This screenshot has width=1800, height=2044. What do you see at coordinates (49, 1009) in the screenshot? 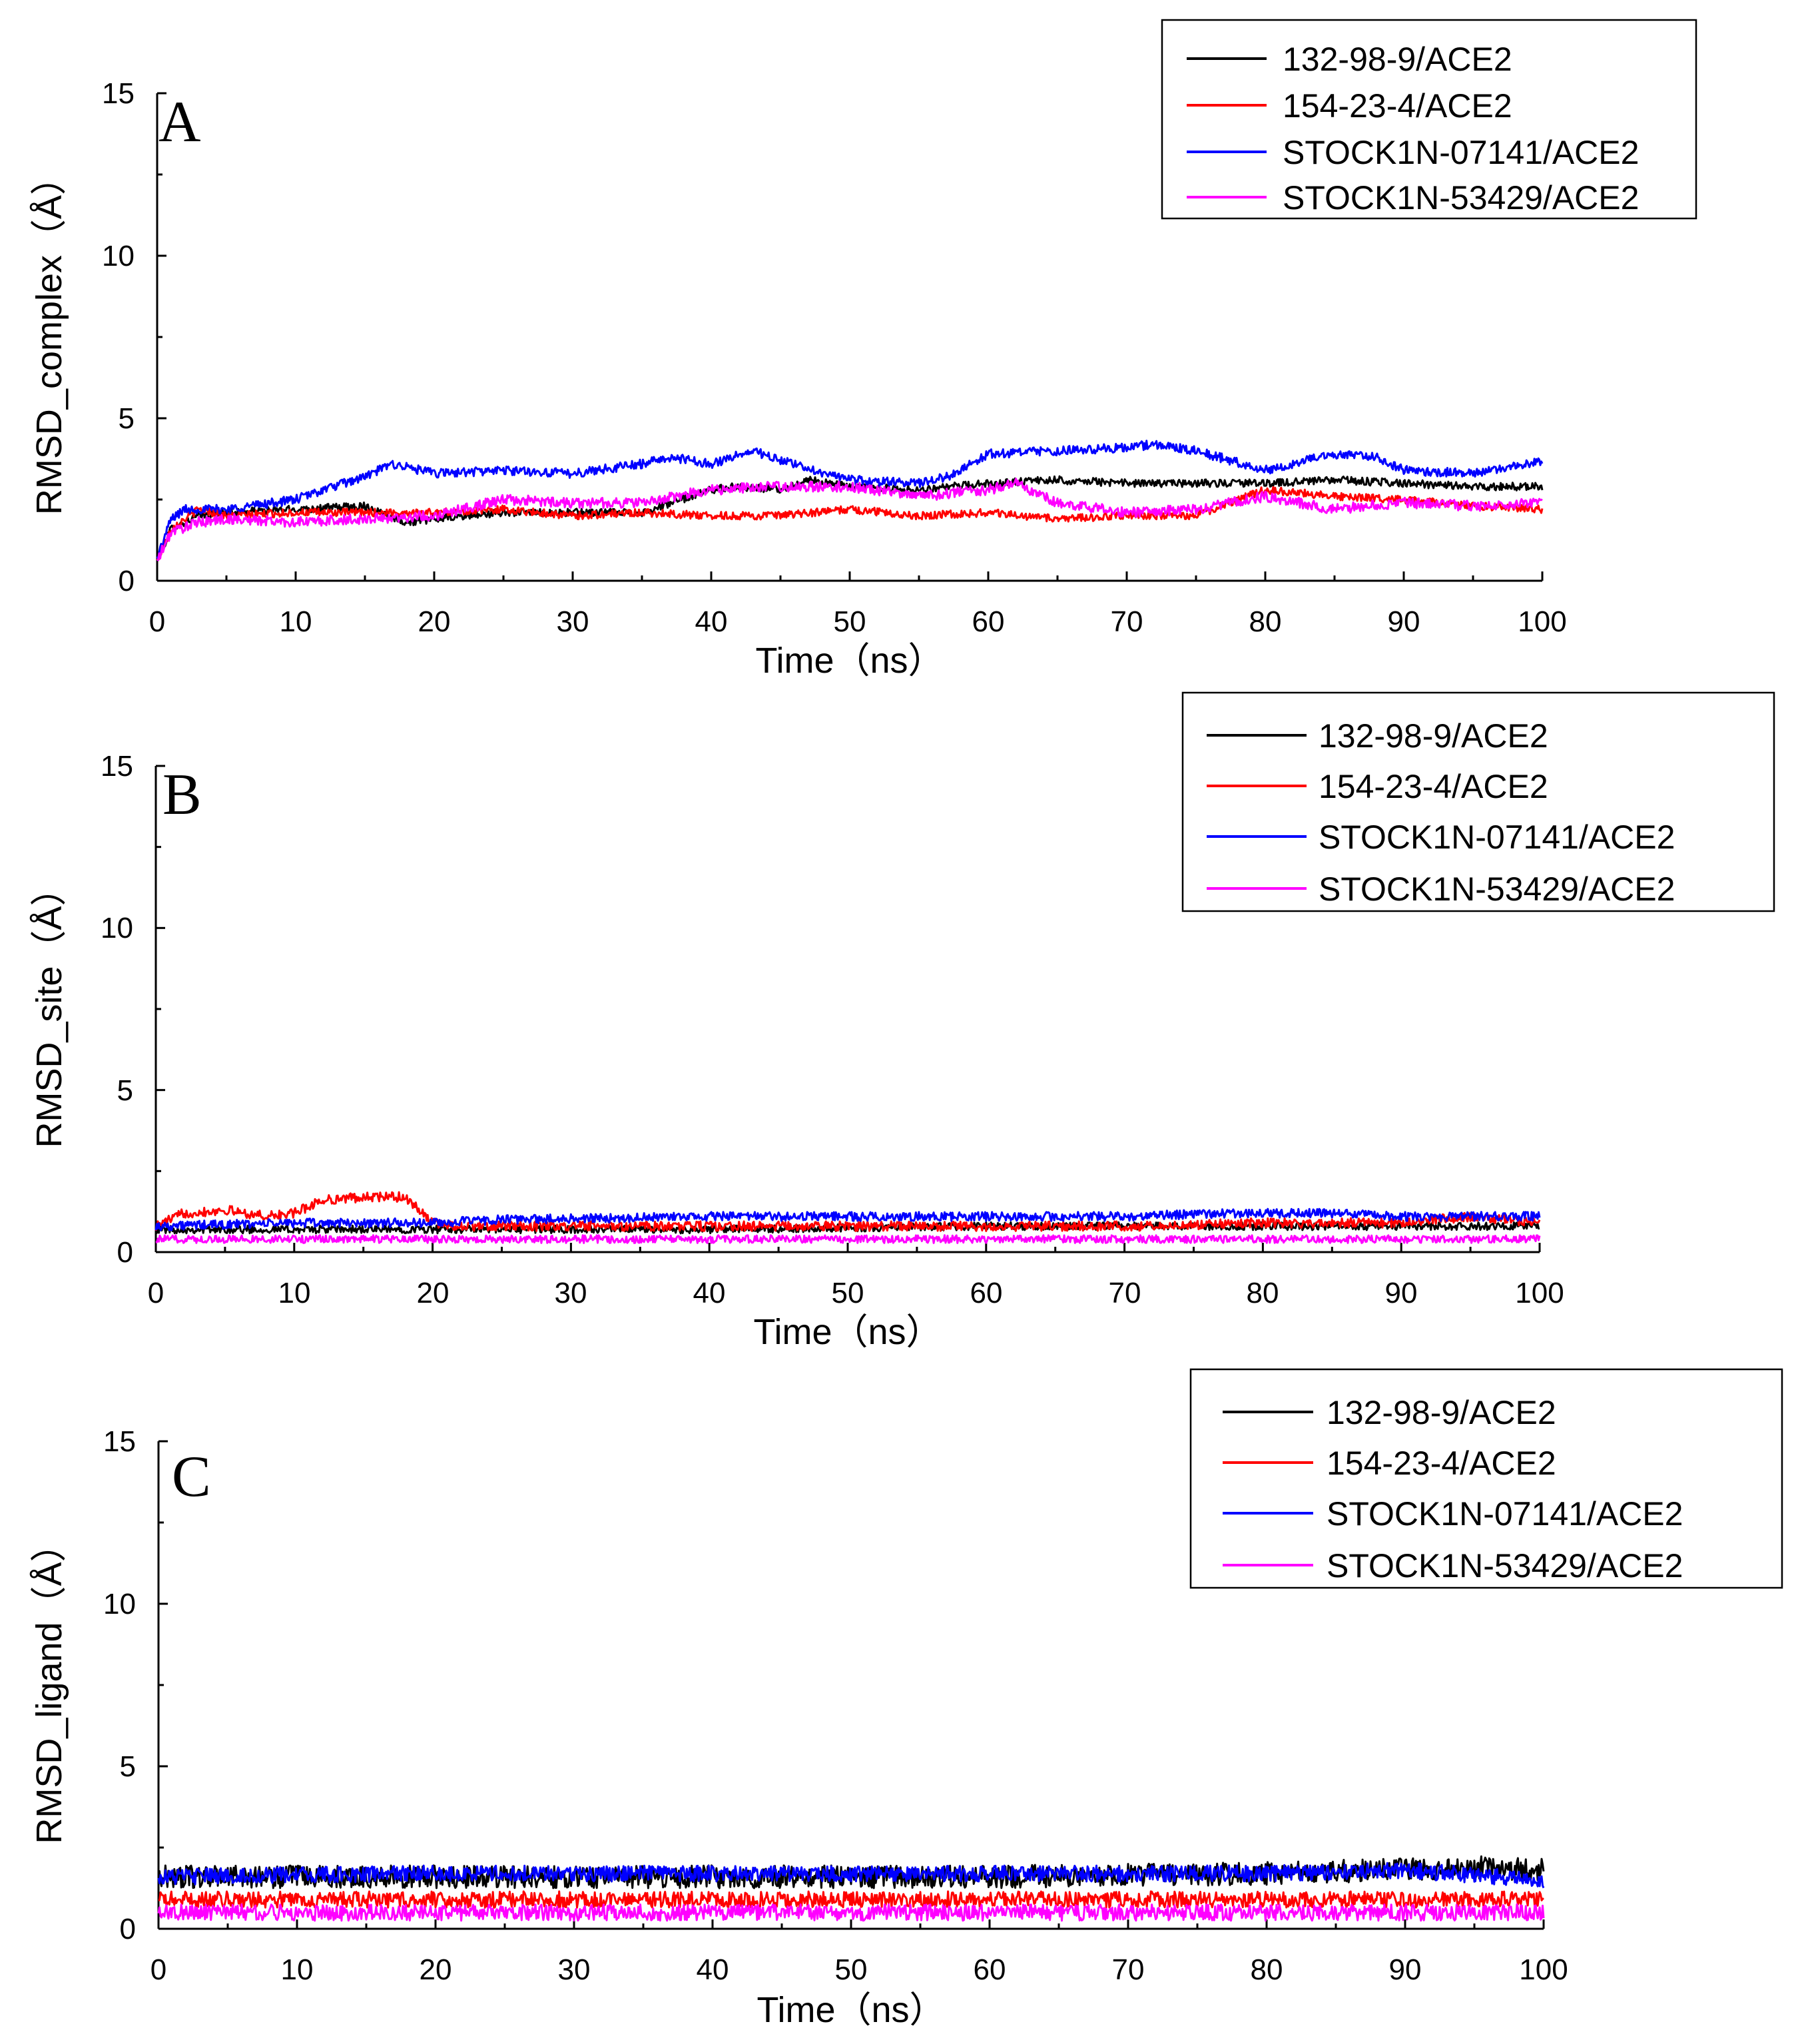
I see `y-axis-title: RMSD_site（Å）` at bounding box center [49, 1009].